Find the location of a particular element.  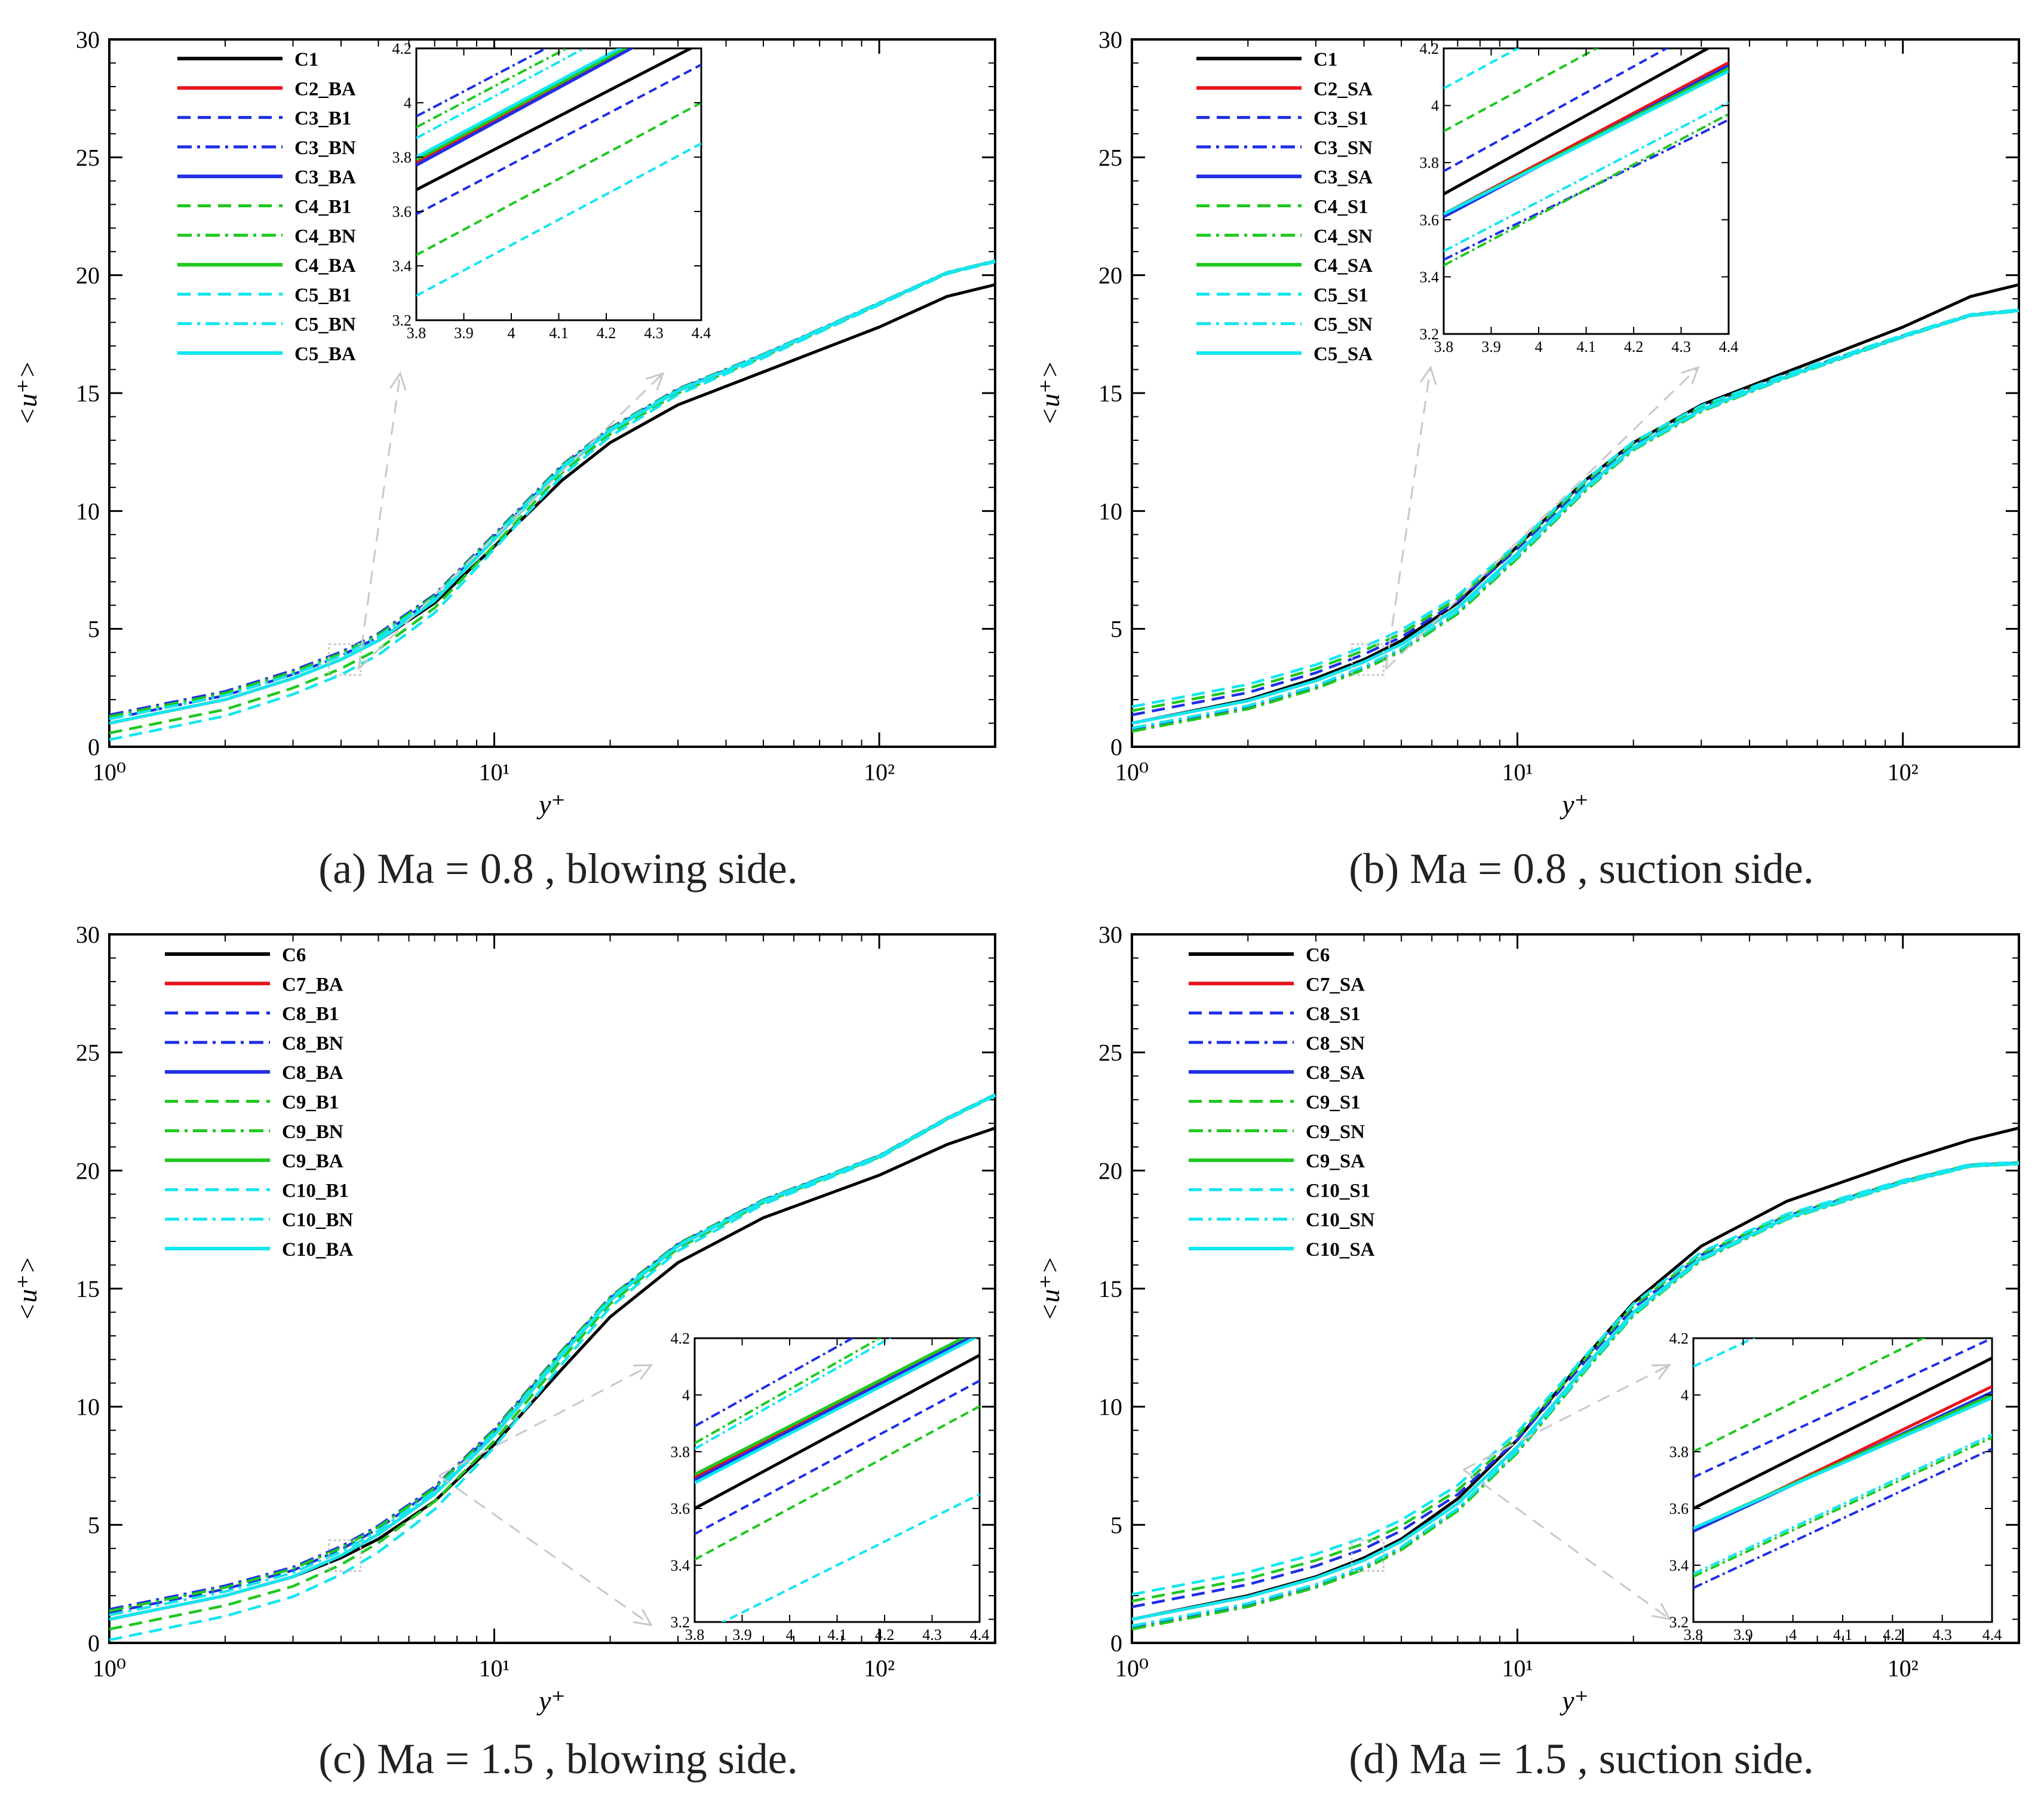

y-tick-label: 5 is located at coordinates (1116, 629).